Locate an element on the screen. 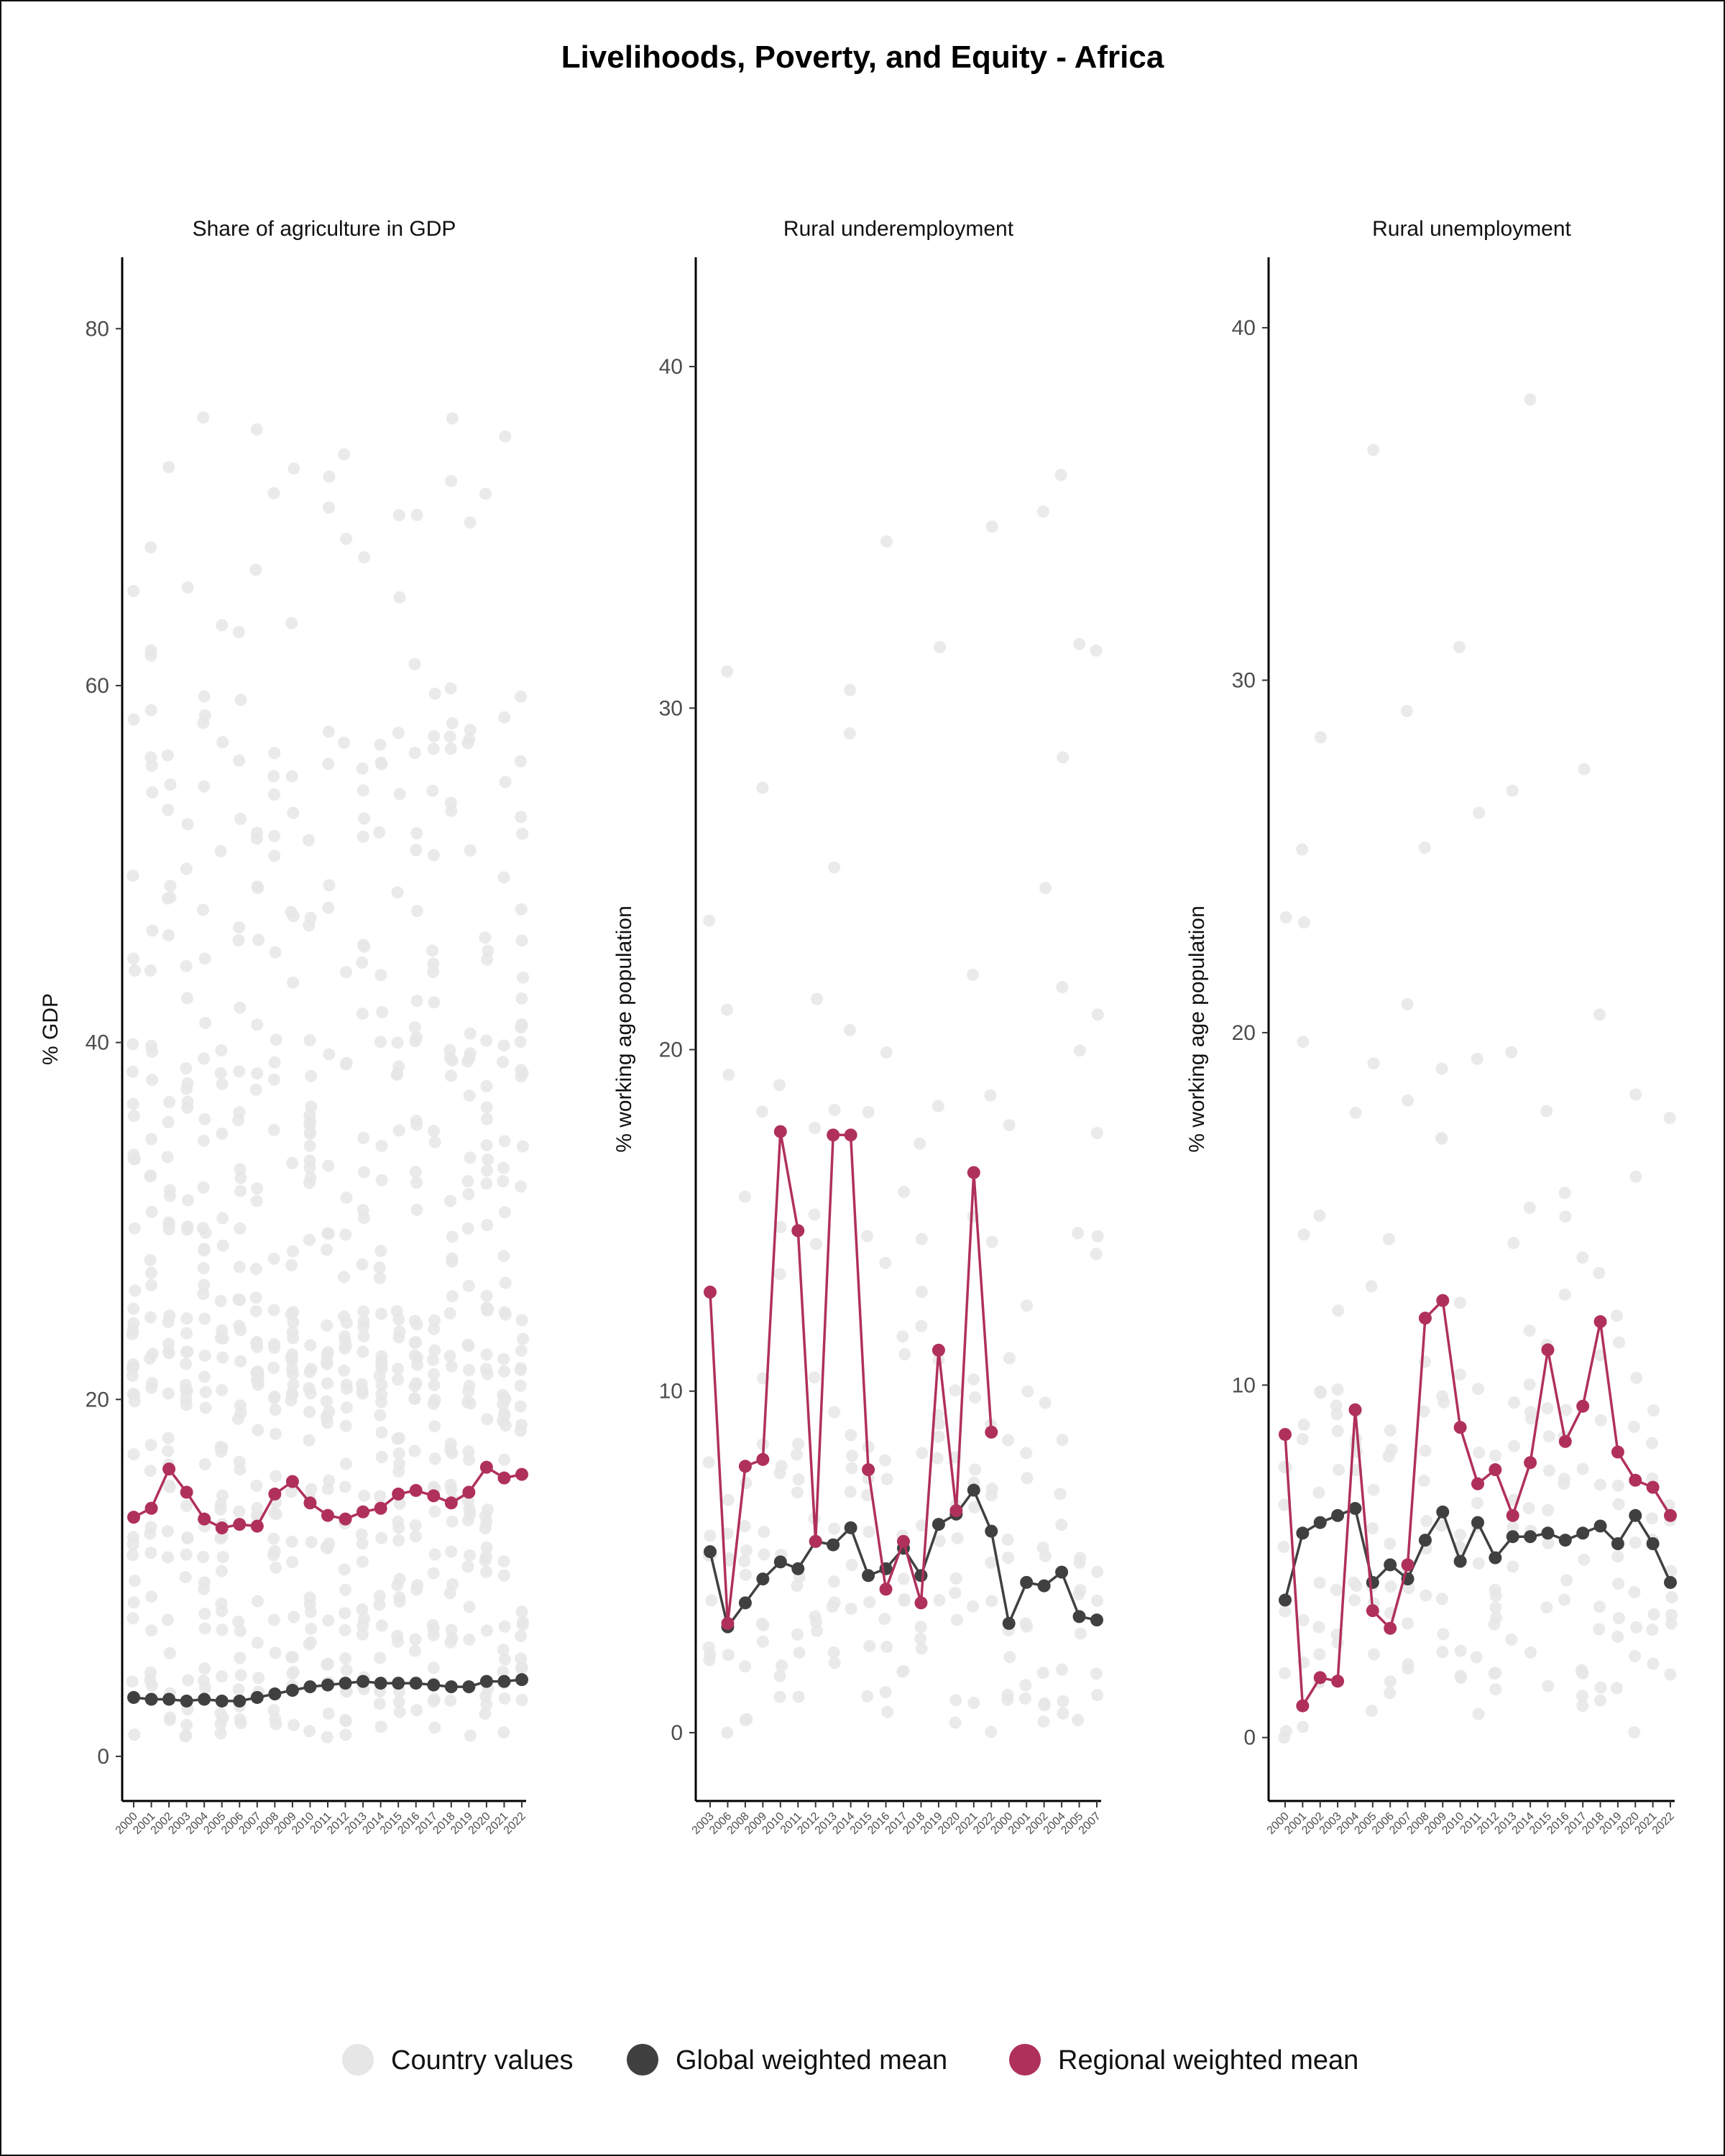 The height and width of the screenshot is (2156, 1725). legend-label: Regional weighted mean is located at coordinates (1208, 2060).